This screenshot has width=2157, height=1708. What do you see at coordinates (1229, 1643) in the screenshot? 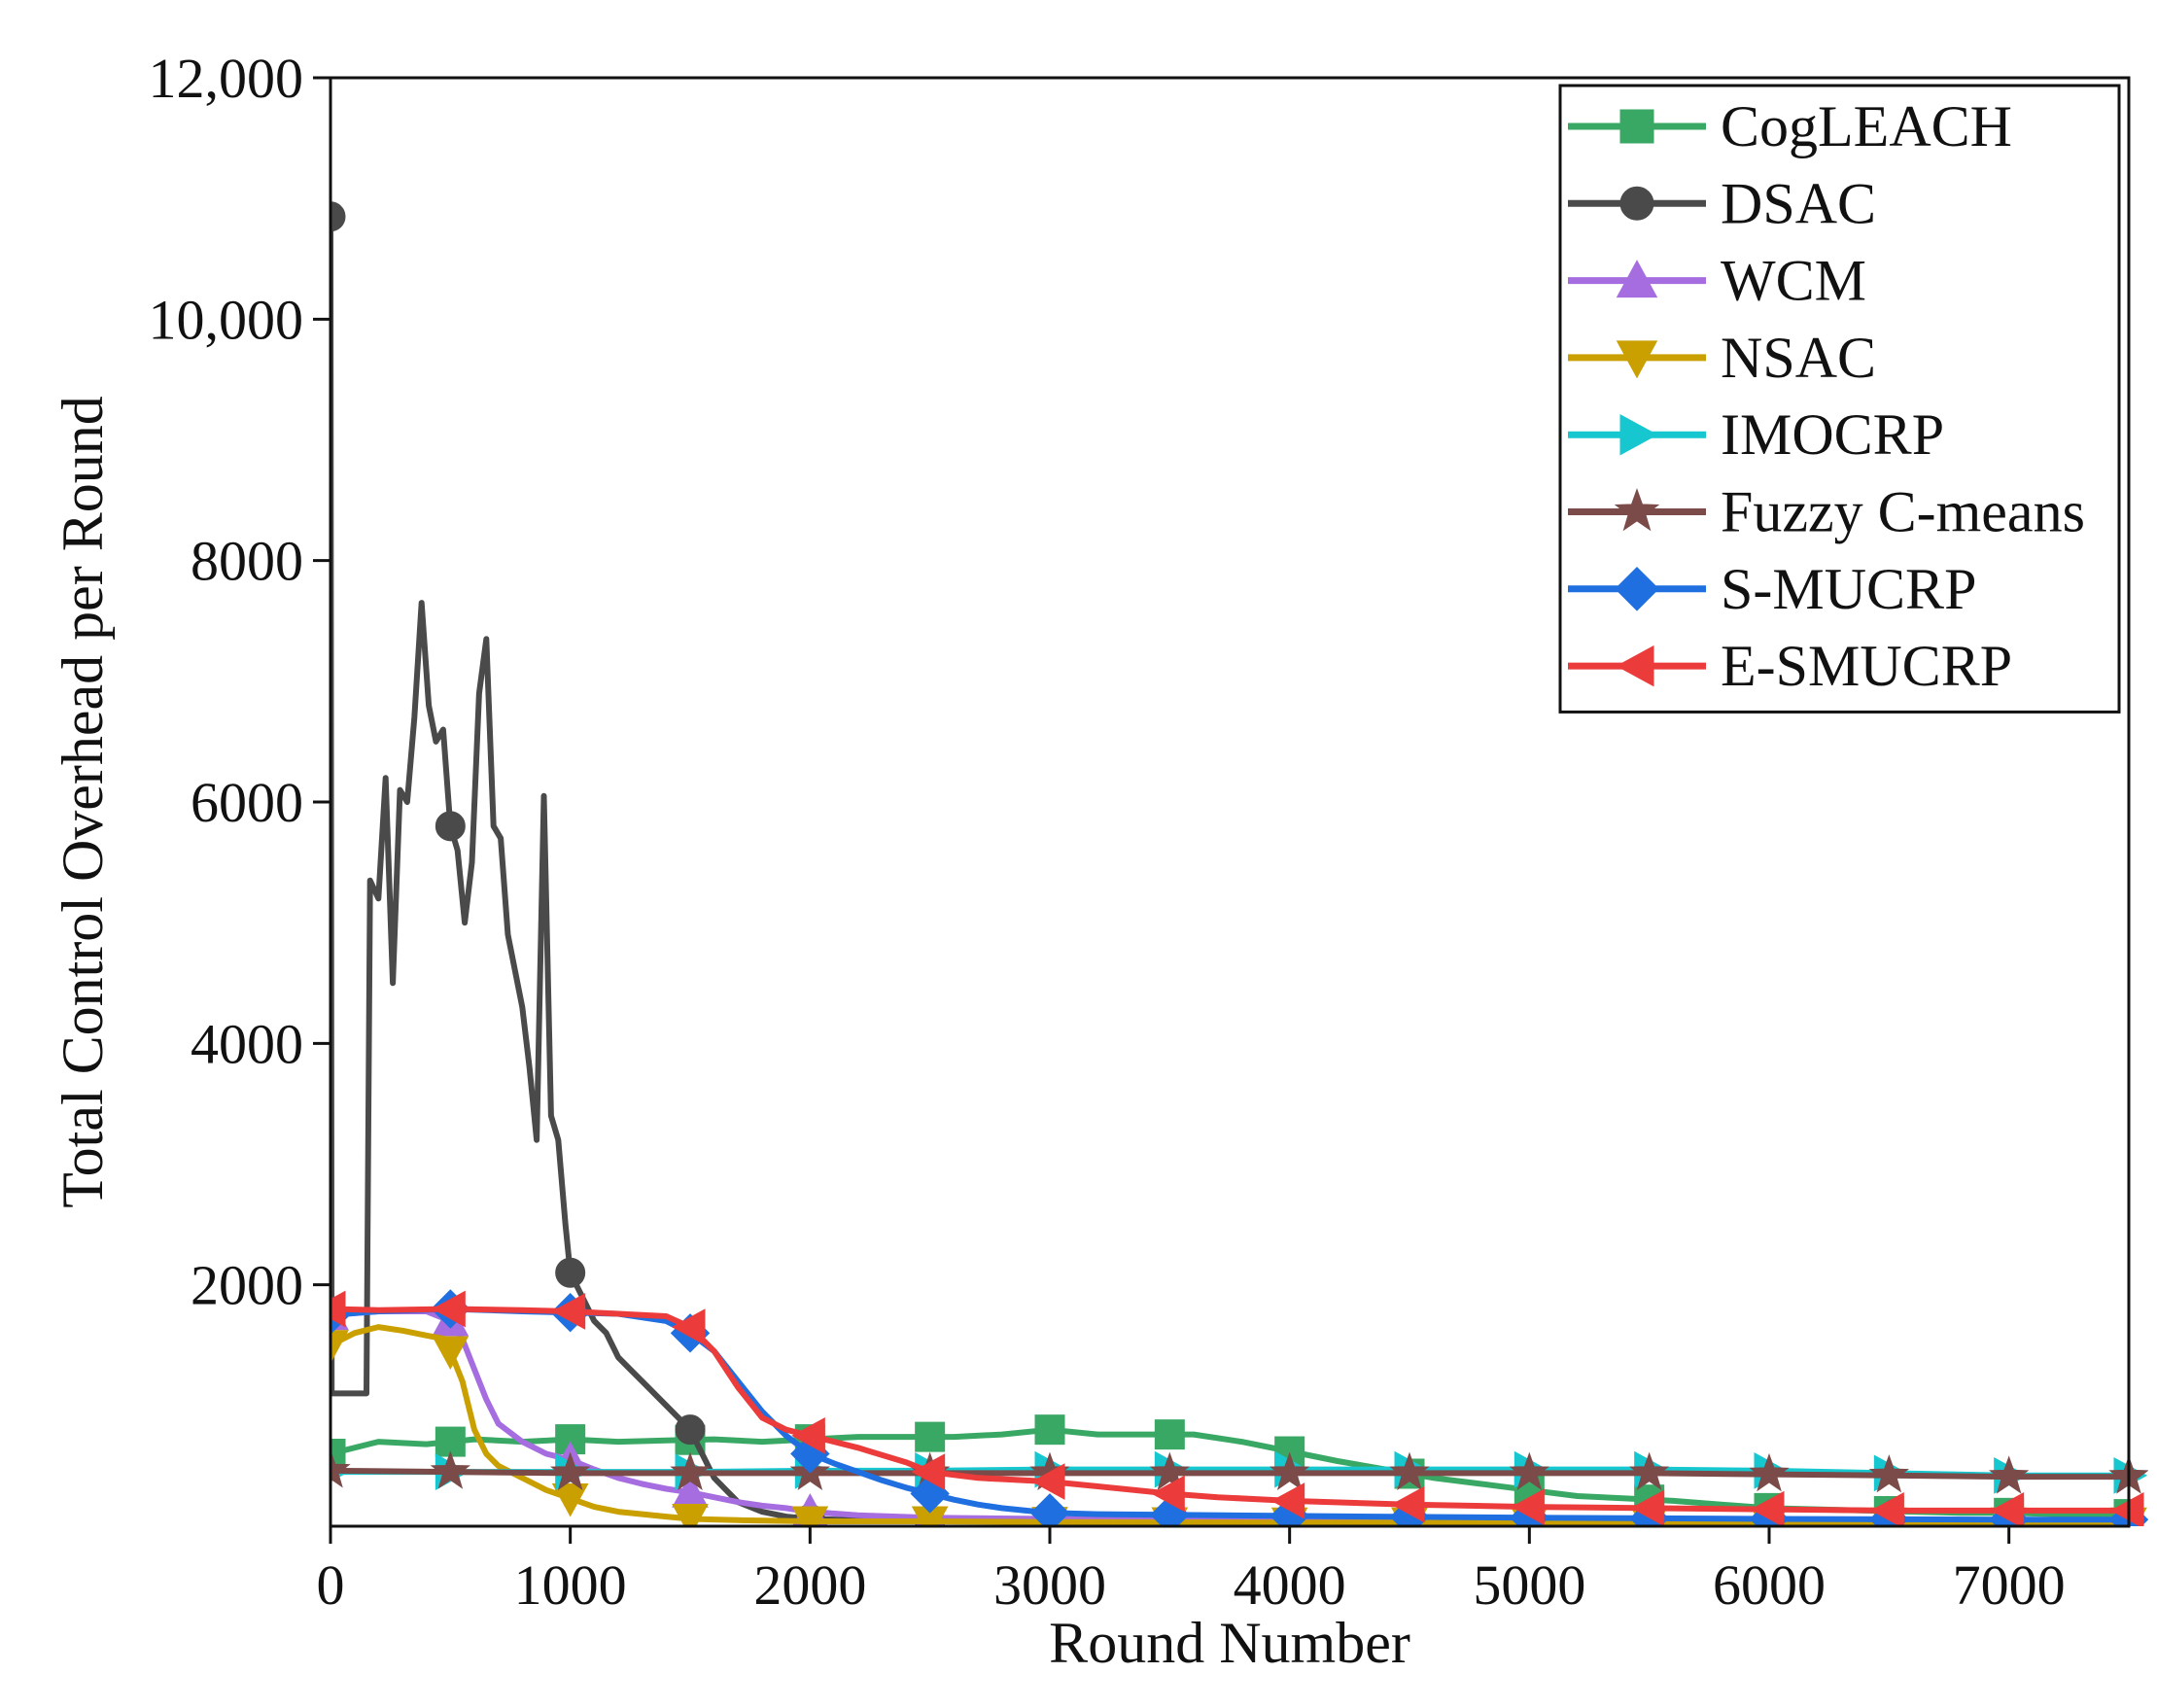
I see `x-axis-title: Round Number` at bounding box center [1229, 1643].